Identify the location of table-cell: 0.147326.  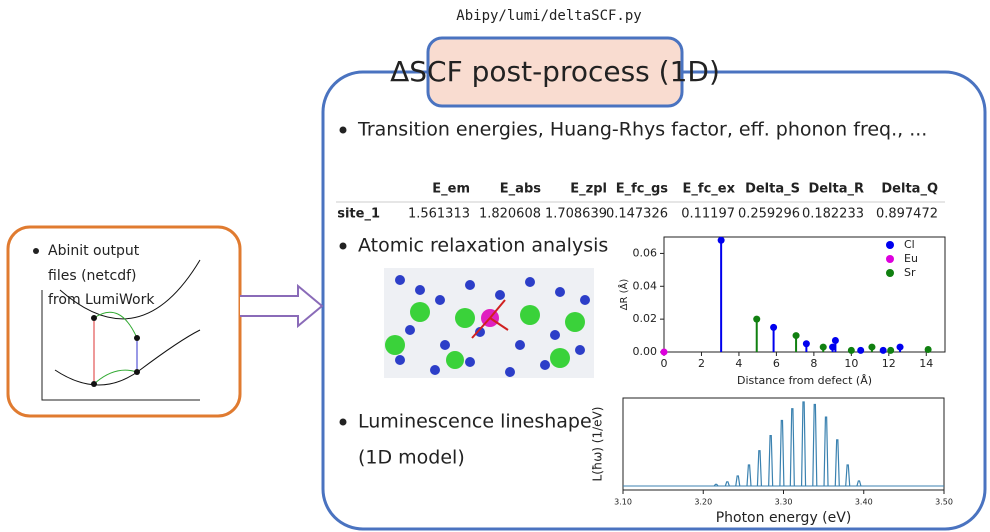
(637, 214).